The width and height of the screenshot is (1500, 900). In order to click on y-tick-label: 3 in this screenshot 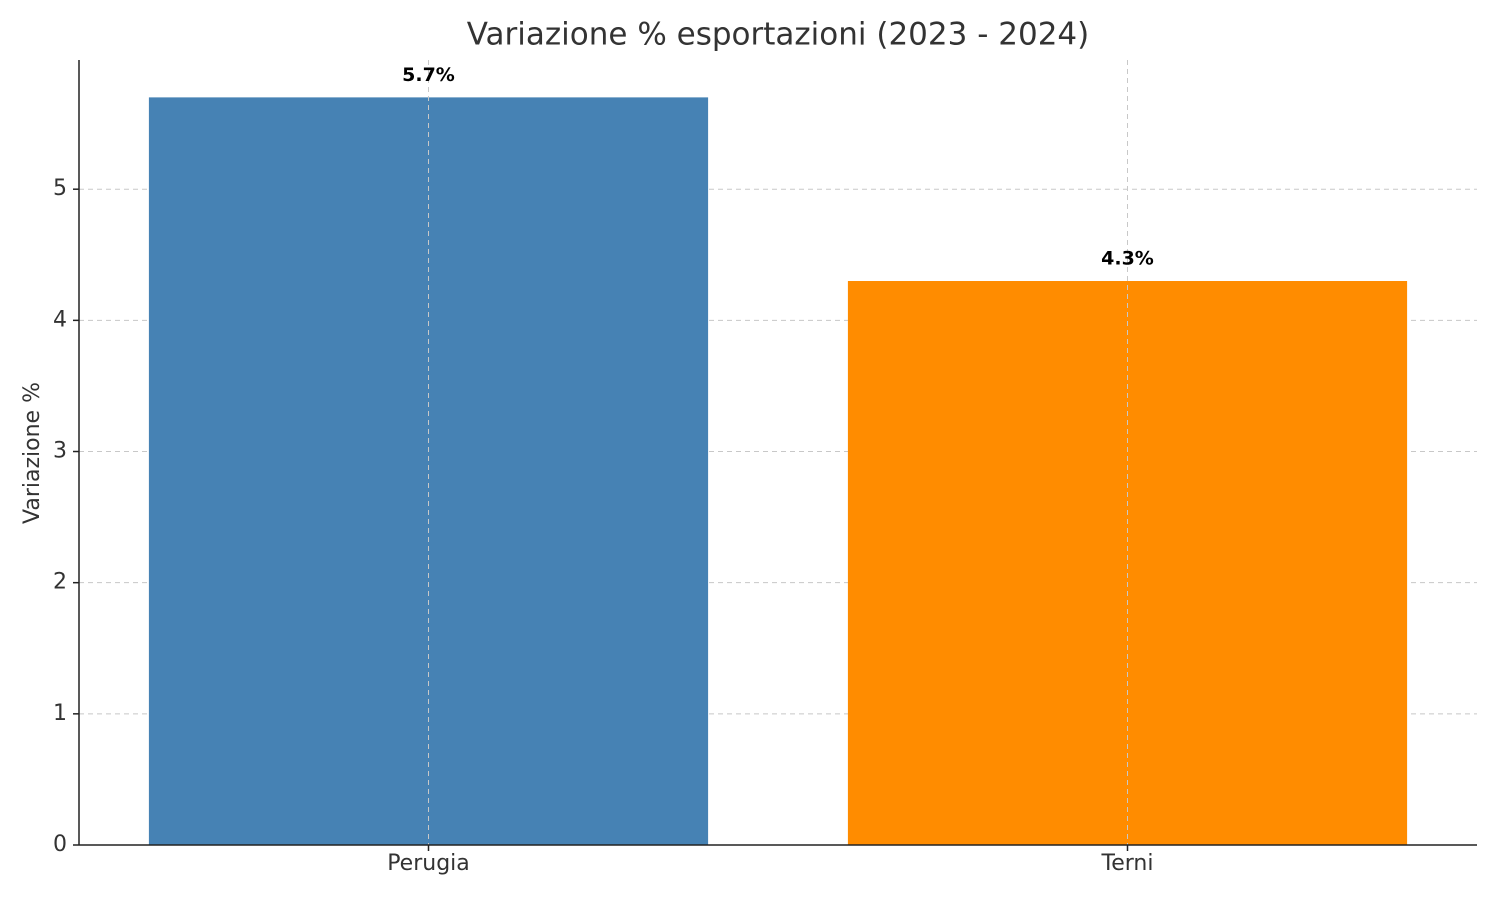, I will do `click(60, 451)`.